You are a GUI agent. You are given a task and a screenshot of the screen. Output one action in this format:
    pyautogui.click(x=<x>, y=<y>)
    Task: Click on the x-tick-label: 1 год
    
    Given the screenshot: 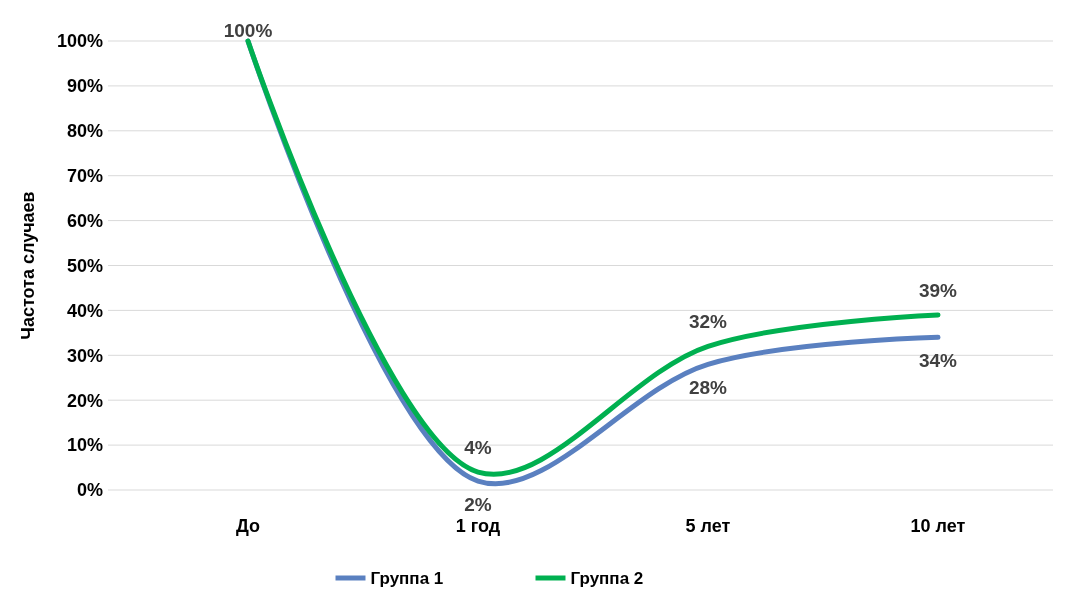 What is the action you would take?
    pyautogui.click(x=478, y=526)
    